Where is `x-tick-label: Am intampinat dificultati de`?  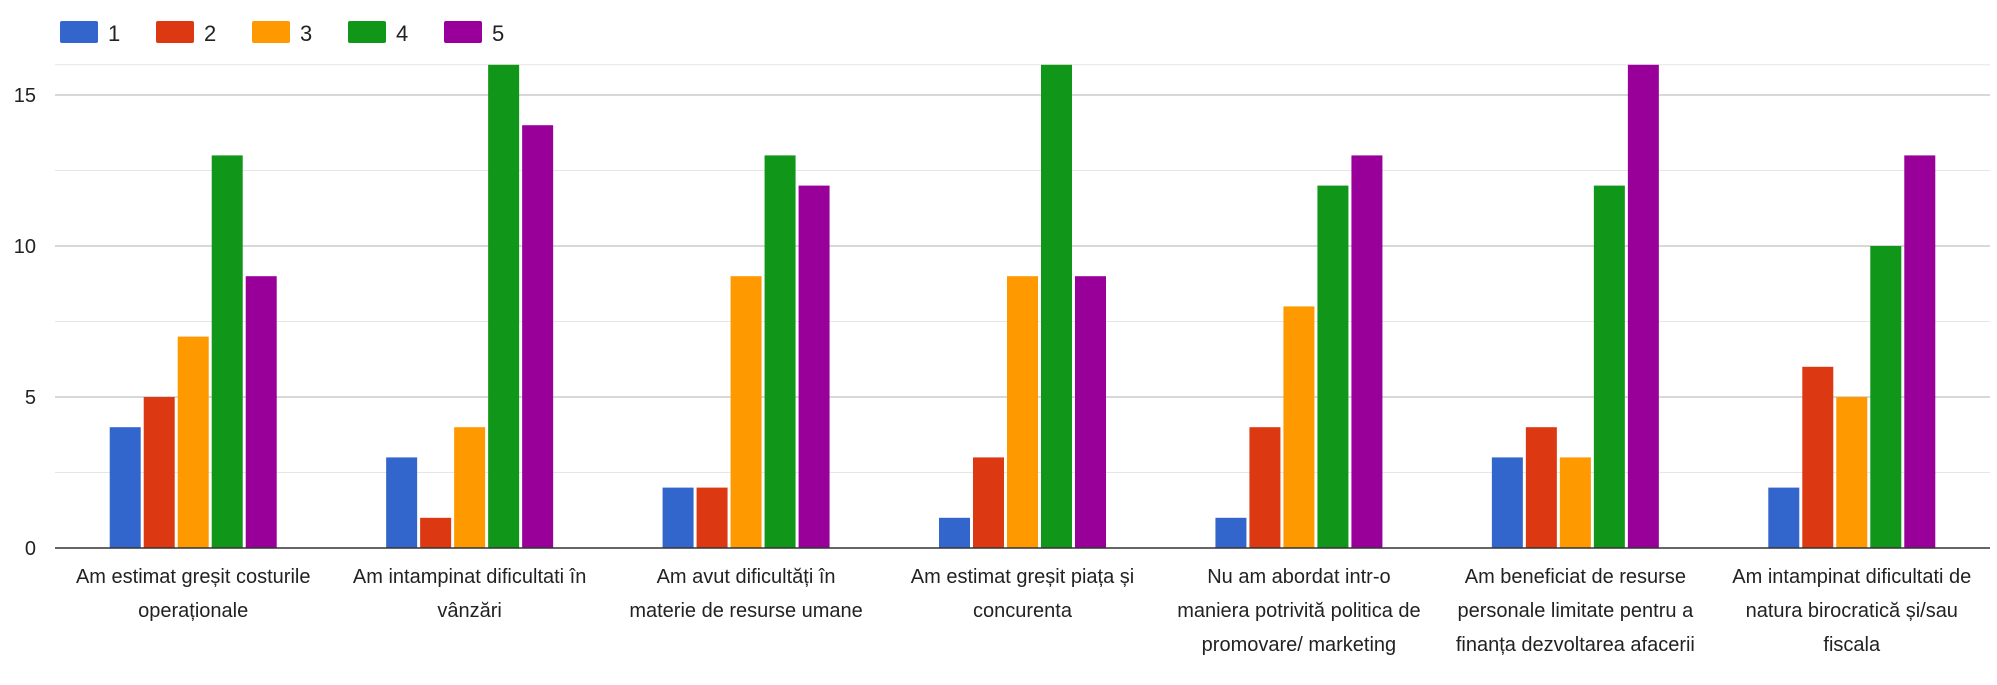
x-tick-label: Am intampinat dificultati de is located at coordinates (1851, 577).